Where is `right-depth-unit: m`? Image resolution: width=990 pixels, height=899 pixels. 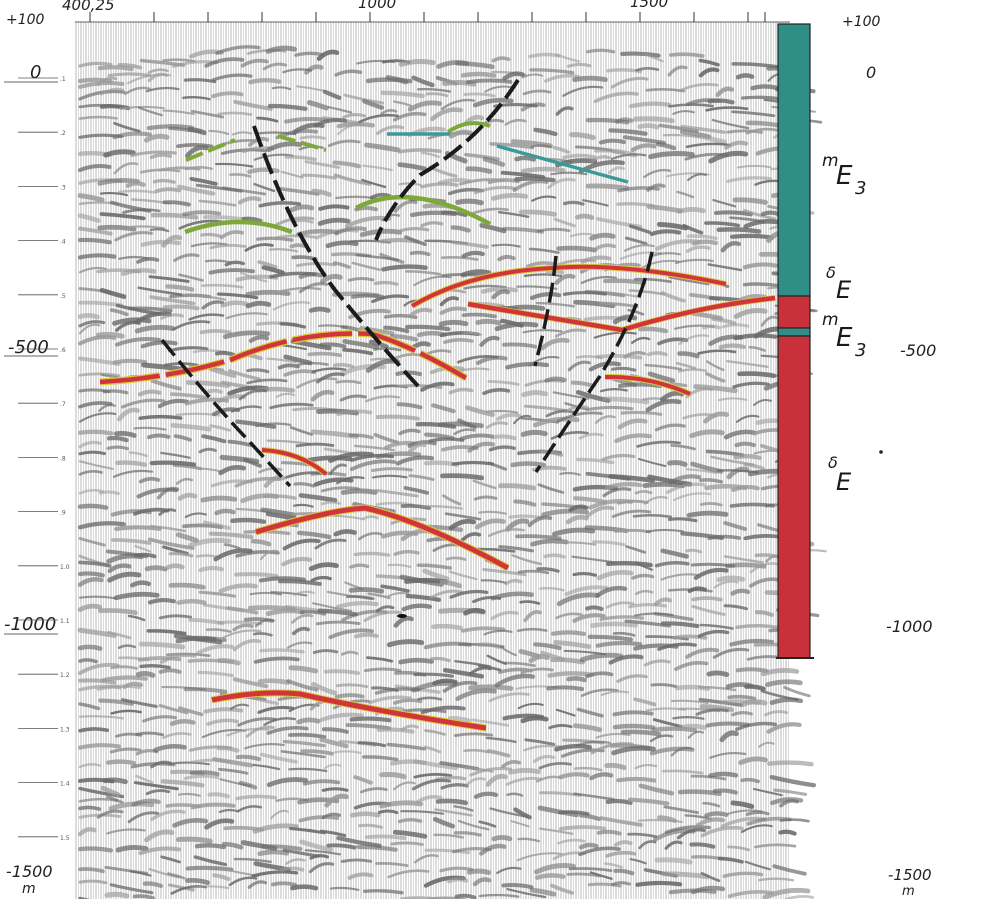
right-depth-unit: m is located at coordinates (908, 891).